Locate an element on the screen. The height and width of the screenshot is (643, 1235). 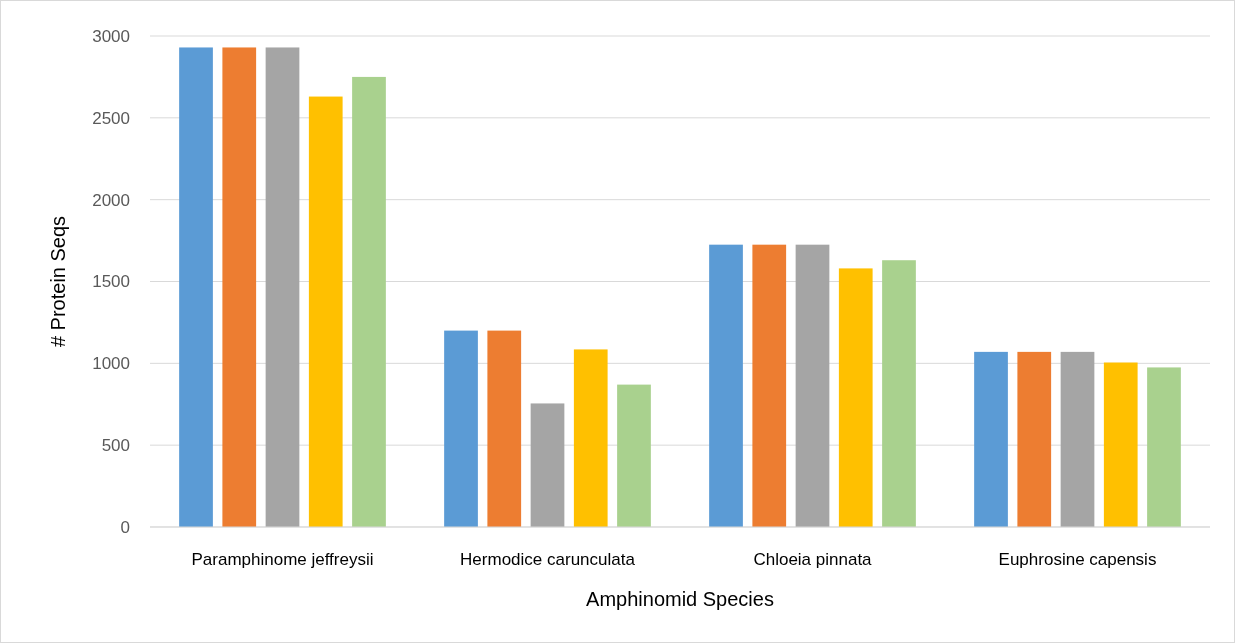
y-tick-label: 0 is located at coordinates (125, 527).